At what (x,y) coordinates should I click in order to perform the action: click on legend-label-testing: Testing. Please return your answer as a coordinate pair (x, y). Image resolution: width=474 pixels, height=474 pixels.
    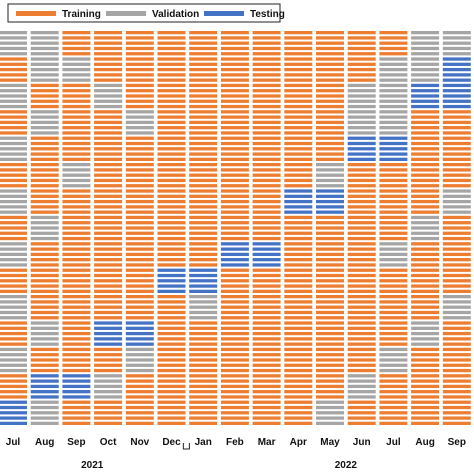
    Looking at the image, I should click on (267, 14).